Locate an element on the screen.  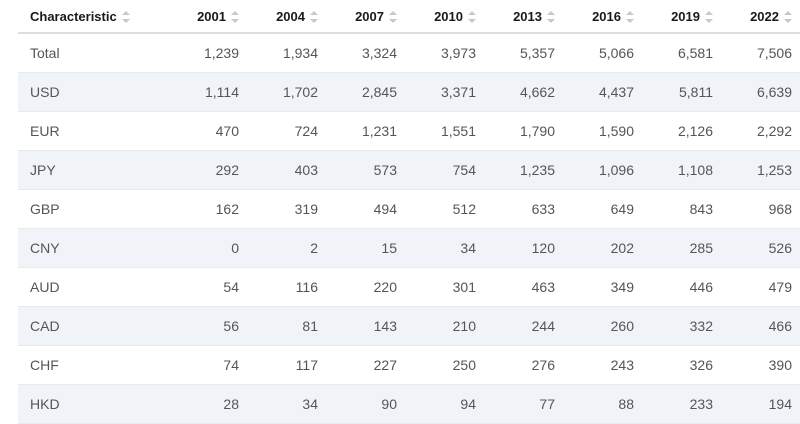
table-cell: 1,702 is located at coordinates (286, 92).